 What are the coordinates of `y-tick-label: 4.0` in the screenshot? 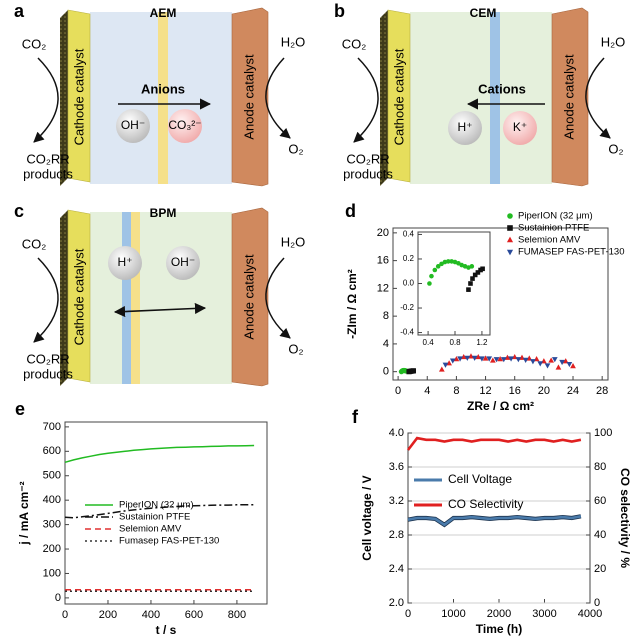 It's located at (396, 433).